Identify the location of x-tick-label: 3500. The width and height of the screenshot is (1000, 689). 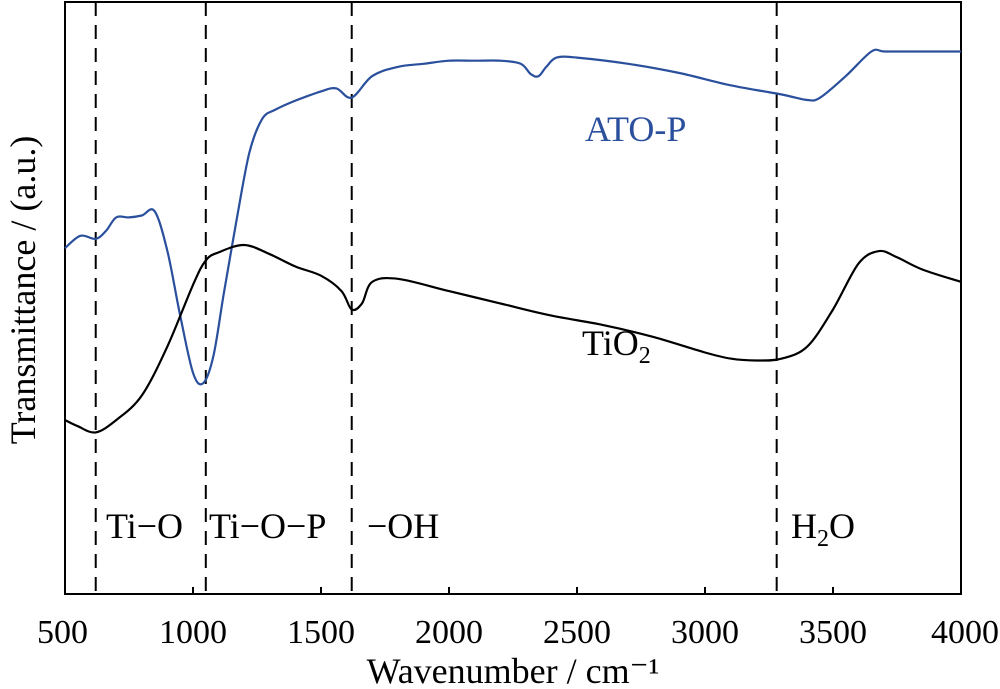
(833, 632).